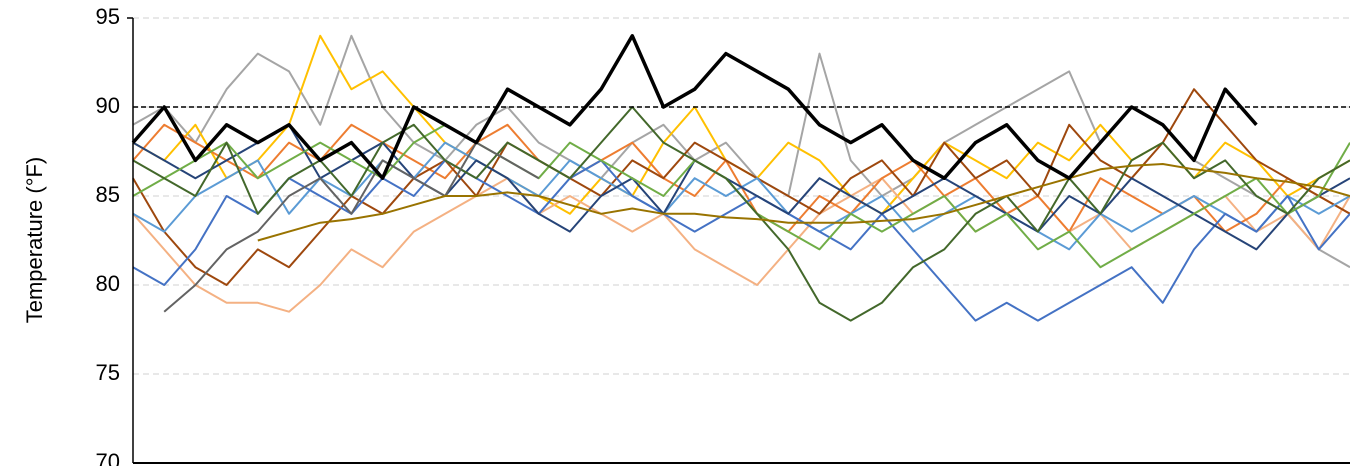  What do you see at coordinates (34, 240) in the screenshot?
I see `y-axis-label: Temperature (°F)` at bounding box center [34, 240].